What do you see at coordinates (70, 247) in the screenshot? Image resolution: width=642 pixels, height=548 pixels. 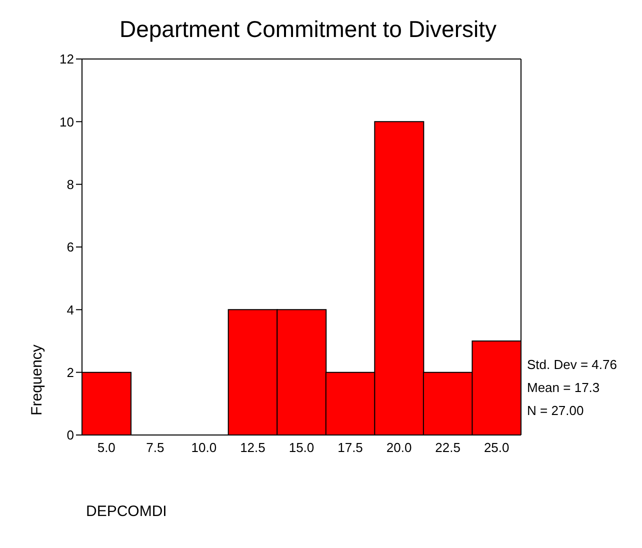 I see `y-tick-label: 6` at bounding box center [70, 247].